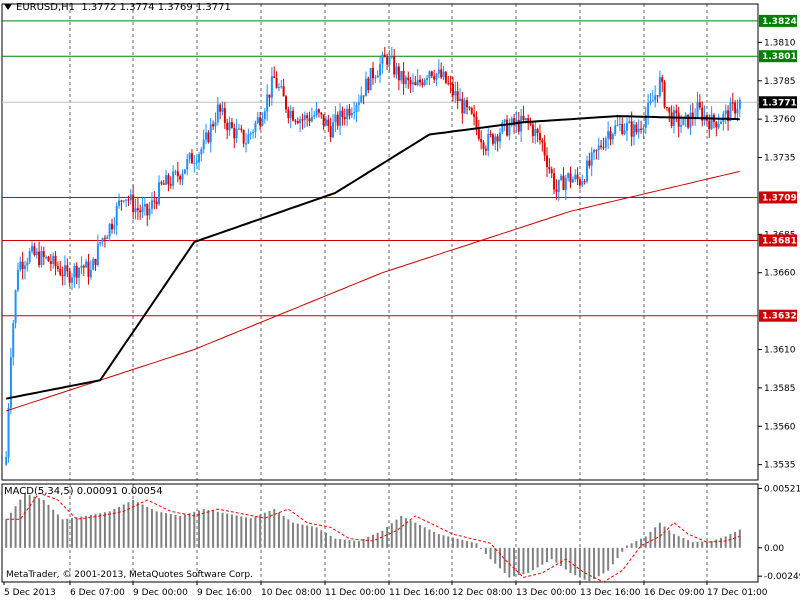 The width and height of the screenshot is (800, 600). What do you see at coordinates (778, 315) in the screenshot?
I see `level-label-box` at bounding box center [778, 315].